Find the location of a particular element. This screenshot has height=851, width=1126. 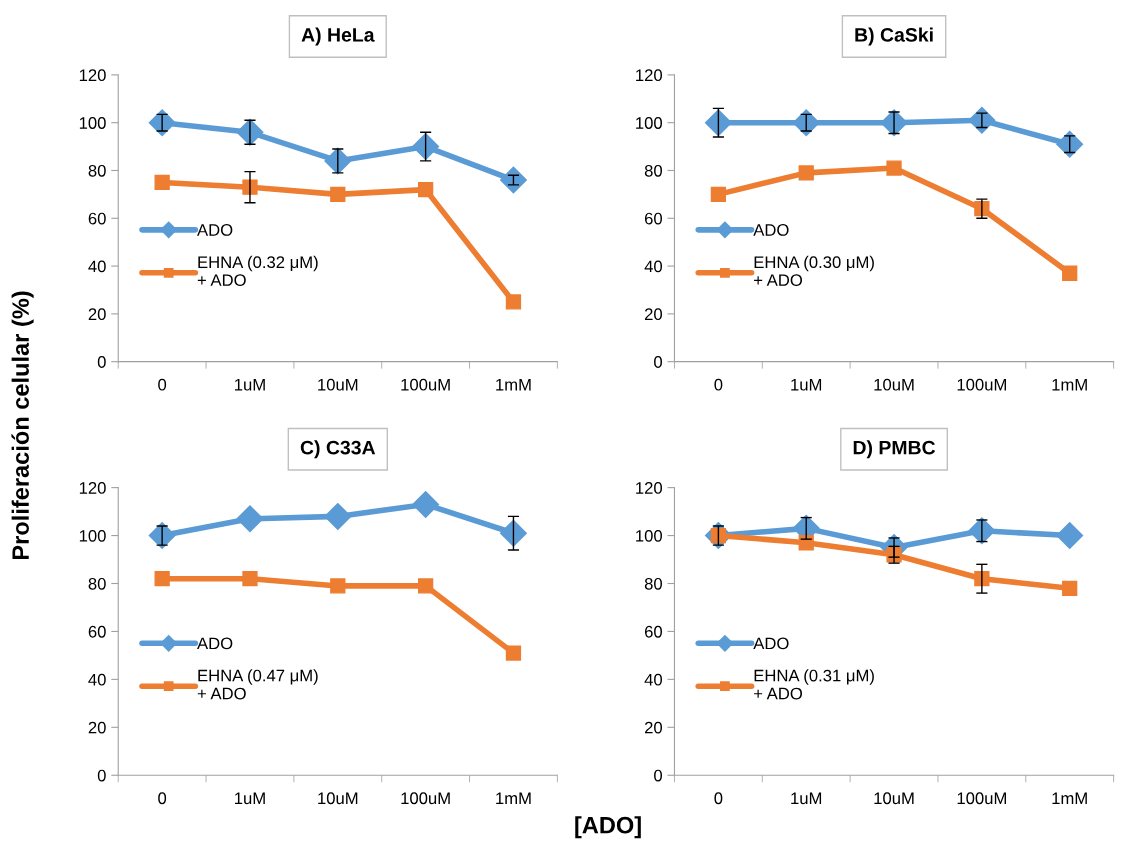

legend-label: EHNA (0.30 μM) + ADO is located at coordinates (814, 271).